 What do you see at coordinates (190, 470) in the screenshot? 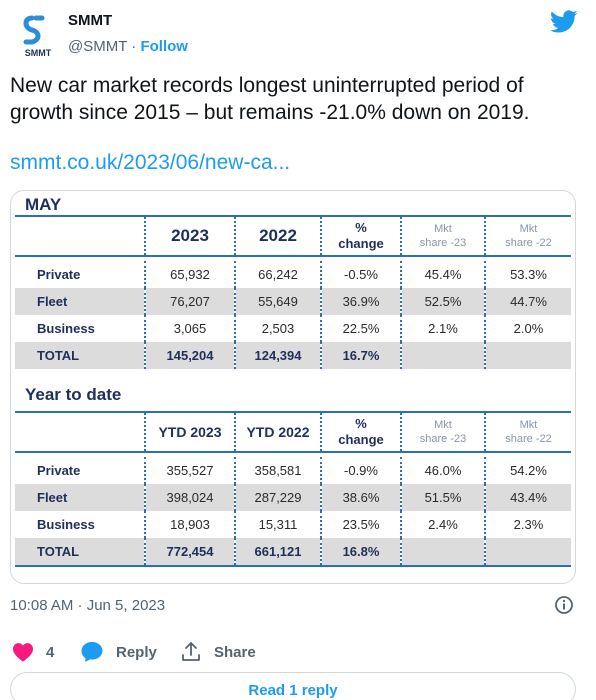
I see `cell-ytd-2023: 355,527` at bounding box center [190, 470].